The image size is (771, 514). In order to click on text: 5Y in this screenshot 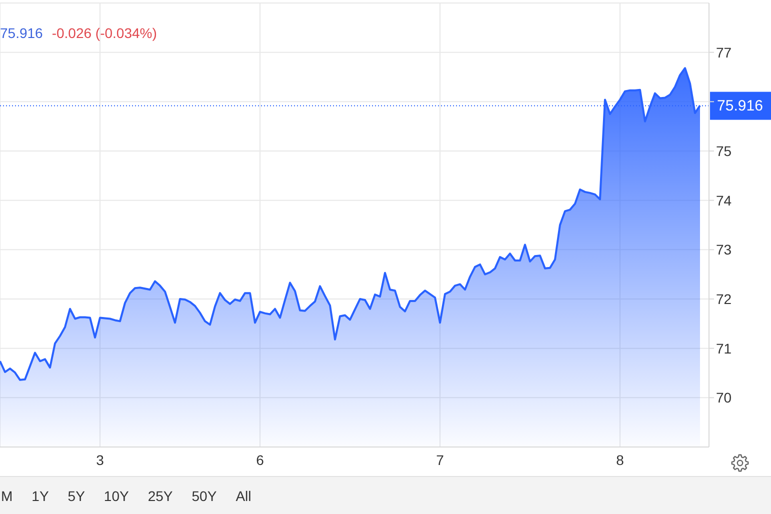, I will do `click(76, 496)`.